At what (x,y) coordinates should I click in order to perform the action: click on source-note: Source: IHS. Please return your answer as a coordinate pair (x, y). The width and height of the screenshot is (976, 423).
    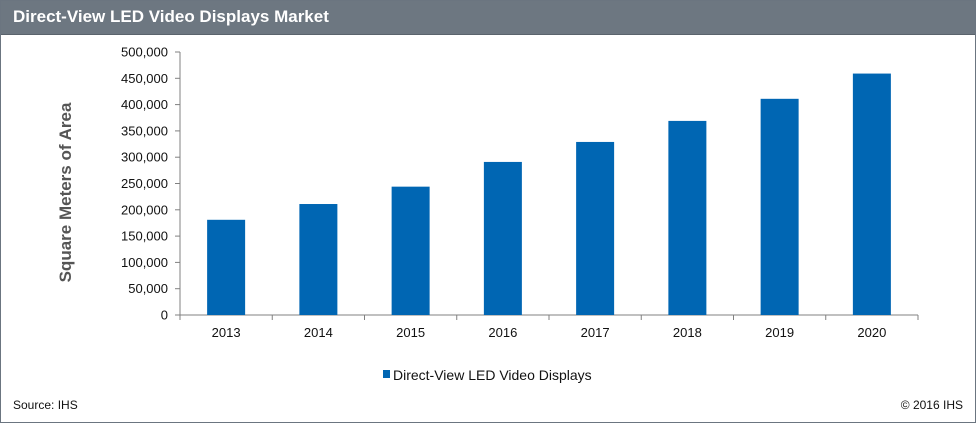
    Looking at the image, I should click on (45, 405).